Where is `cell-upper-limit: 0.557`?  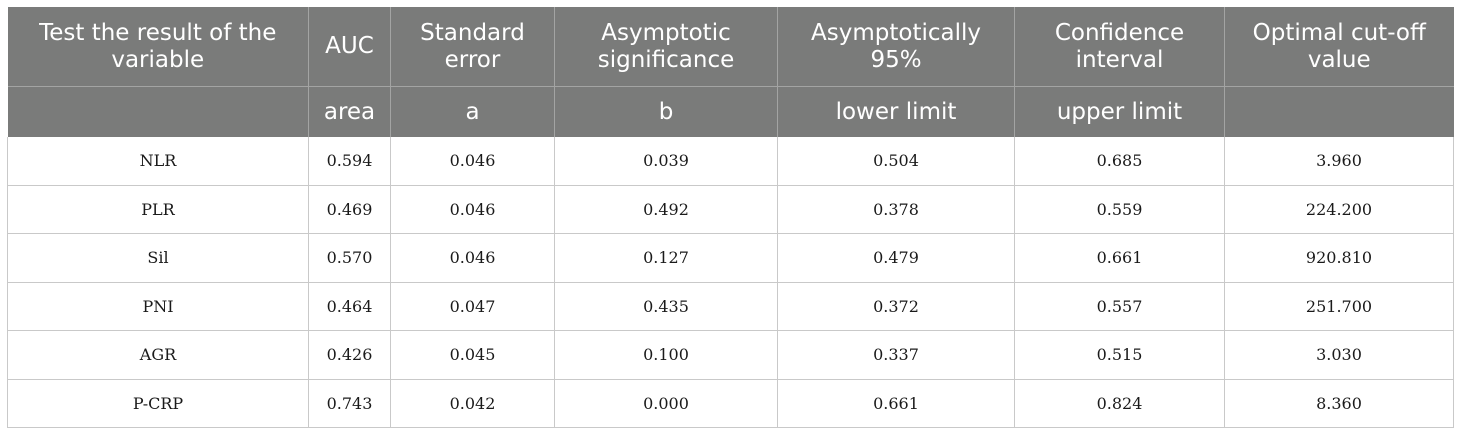 cell-upper-limit: 0.557 is located at coordinates (1119, 306).